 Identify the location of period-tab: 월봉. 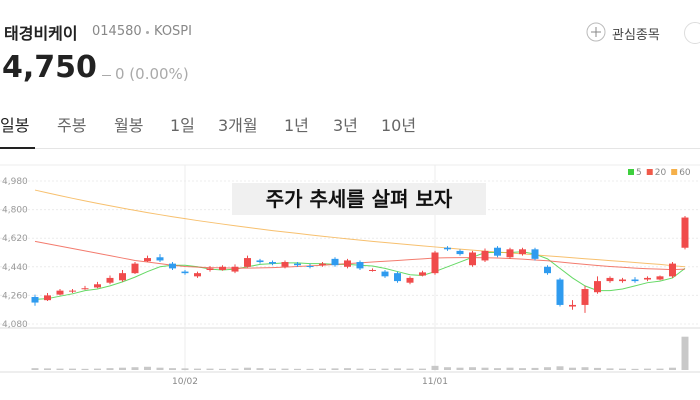
(129, 125).